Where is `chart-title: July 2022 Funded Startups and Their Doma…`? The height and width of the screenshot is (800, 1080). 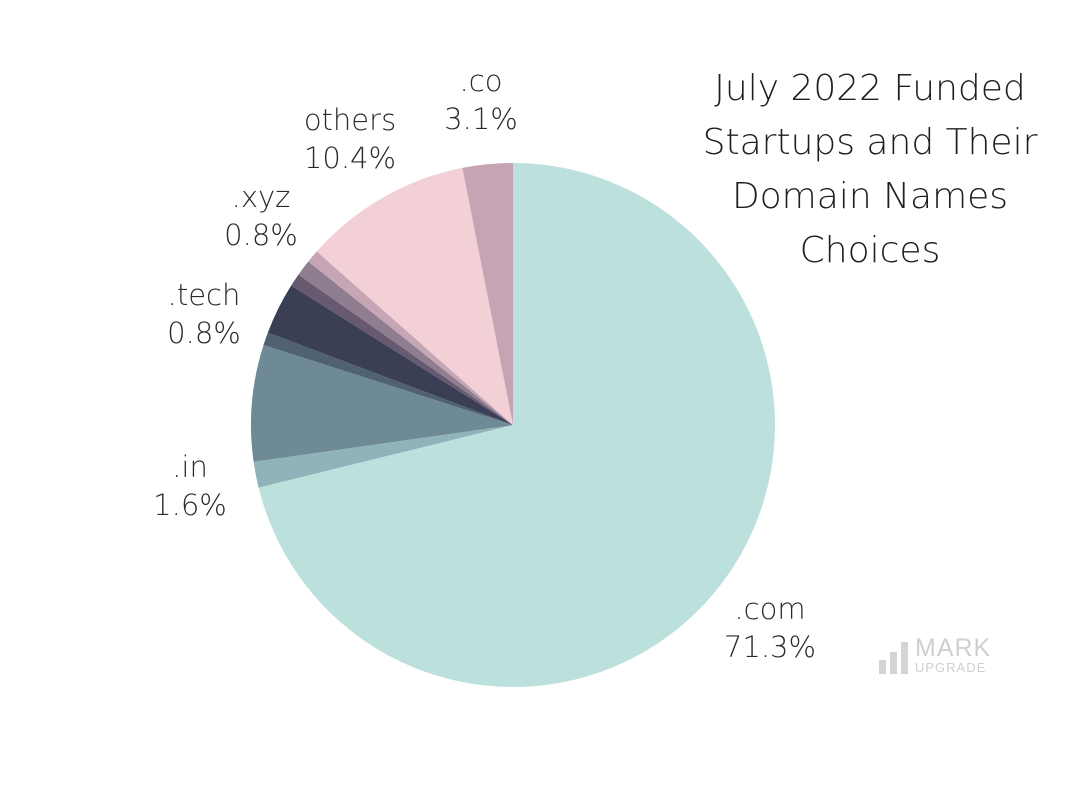
chart-title: July 2022 Funded Startups and Their Doma… is located at coordinates (870, 170).